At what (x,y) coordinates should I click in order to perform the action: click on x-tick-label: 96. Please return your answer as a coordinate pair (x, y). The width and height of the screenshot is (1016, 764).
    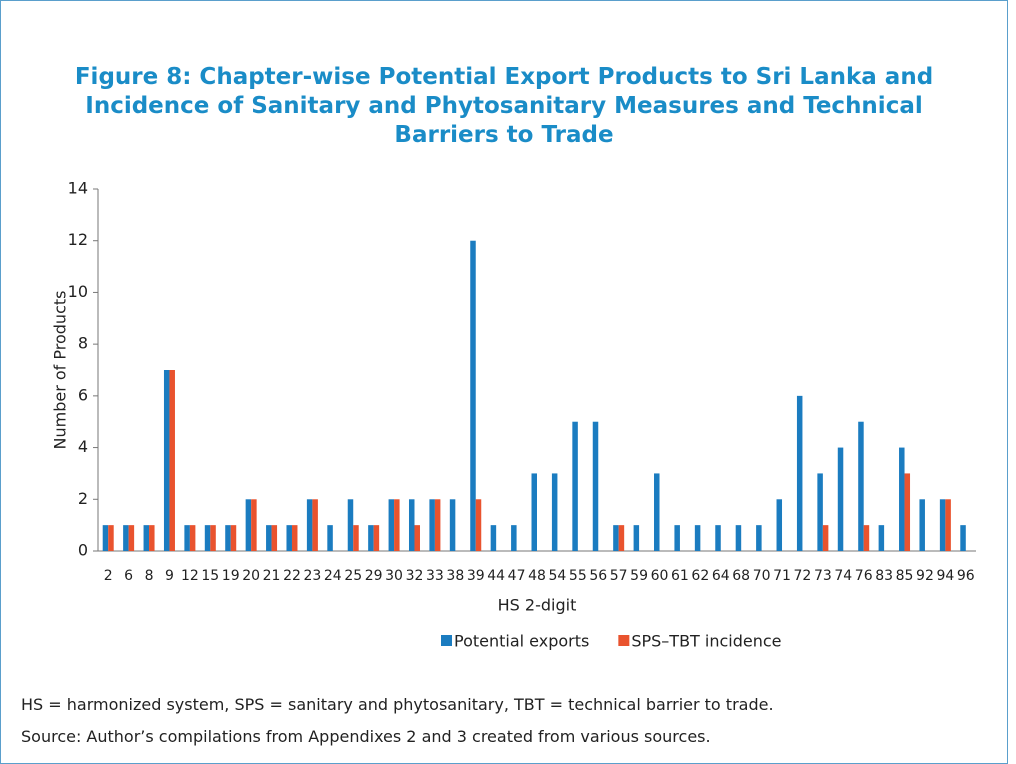
    Looking at the image, I should click on (966, 576).